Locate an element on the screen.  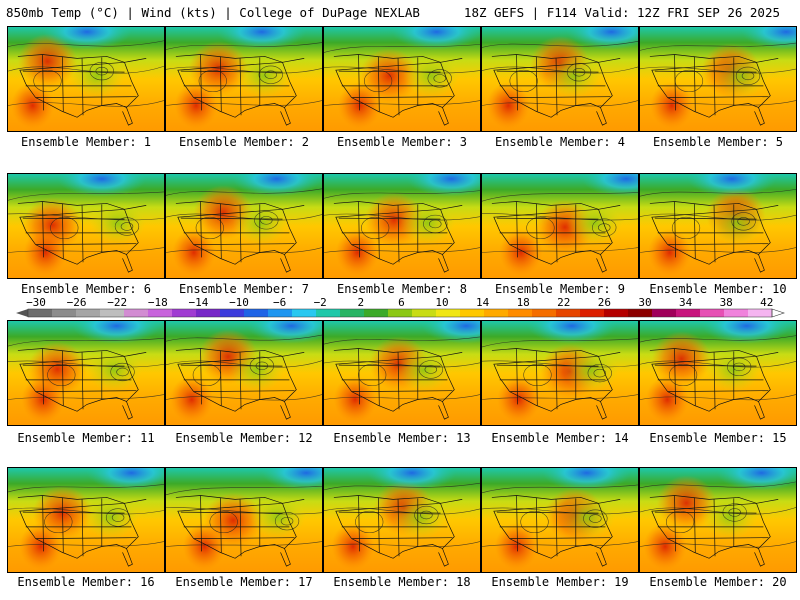
colorbar-tick-label: −2 is located at coordinates (320, 302).